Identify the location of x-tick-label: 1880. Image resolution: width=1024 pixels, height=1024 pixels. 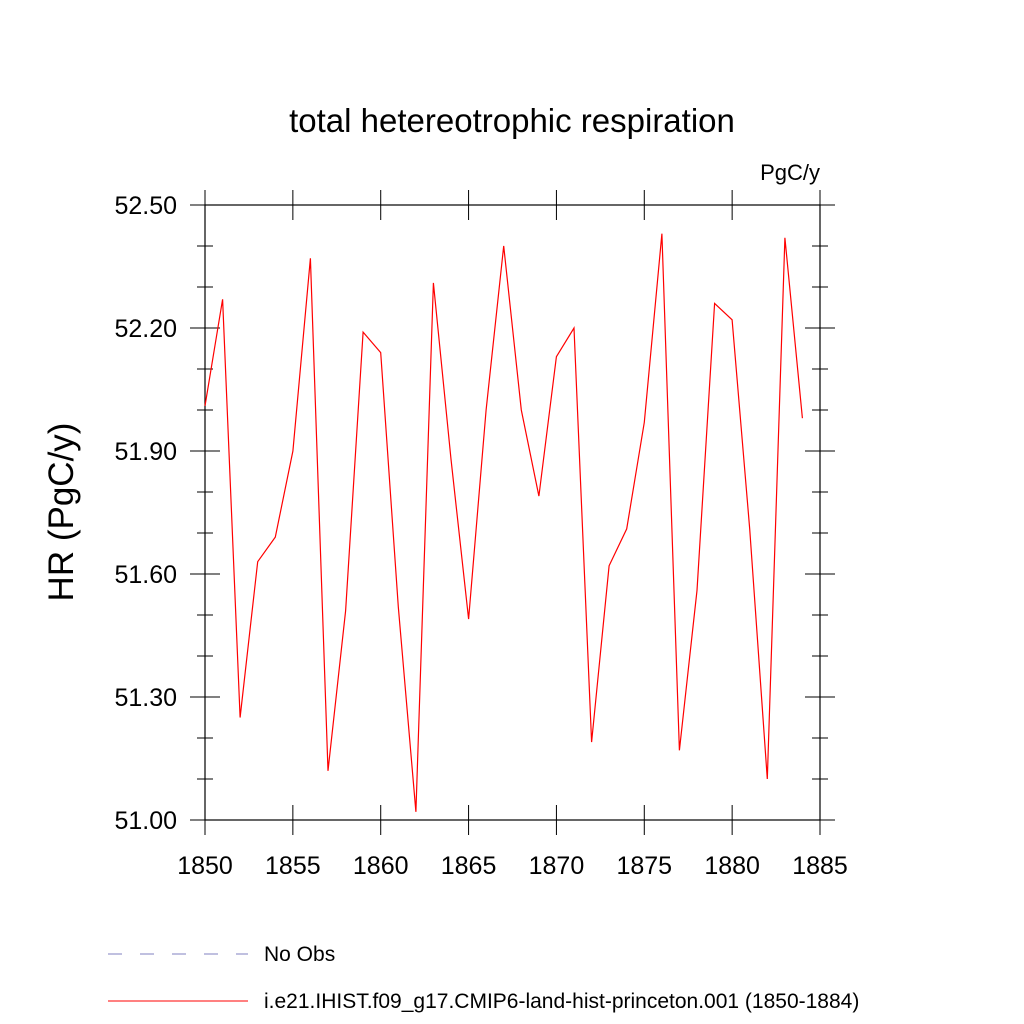
(732, 866).